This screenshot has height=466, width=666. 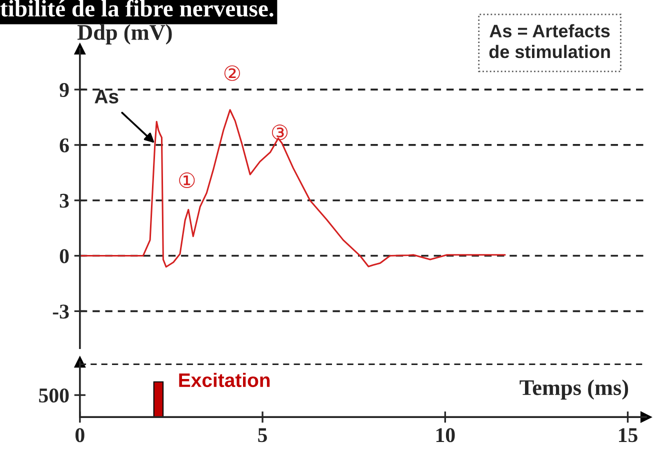 What do you see at coordinates (549, 41) in the screenshot?
I see `annotation: As = Artefacts de stimulation` at bounding box center [549, 41].